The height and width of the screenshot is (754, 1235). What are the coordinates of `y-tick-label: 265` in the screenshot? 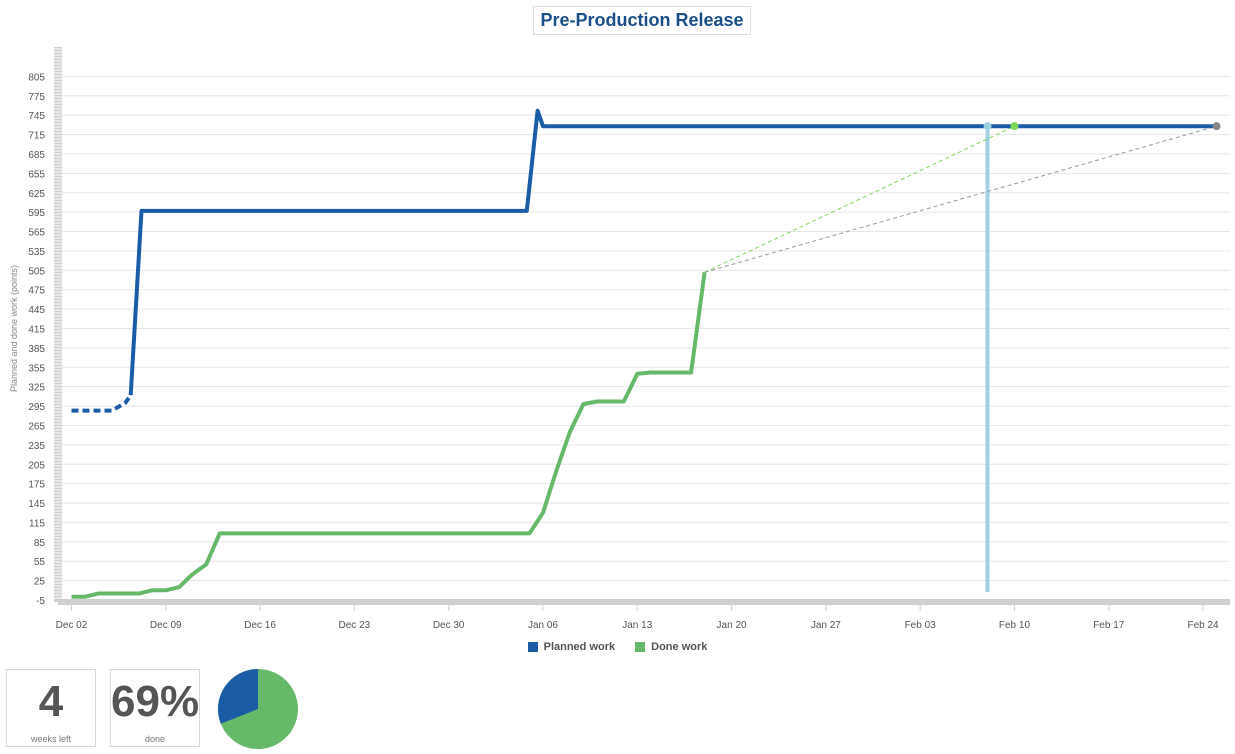 It's located at (36, 426).